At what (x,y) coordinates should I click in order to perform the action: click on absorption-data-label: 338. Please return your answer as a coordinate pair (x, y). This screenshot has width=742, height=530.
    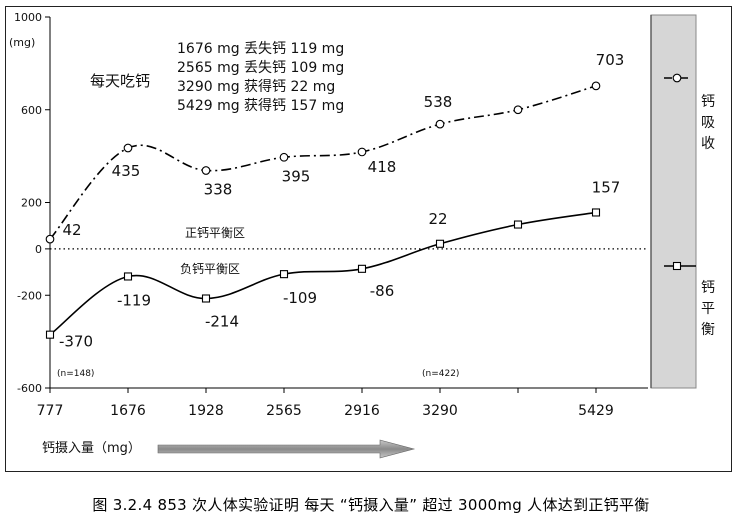
    Looking at the image, I should click on (218, 190).